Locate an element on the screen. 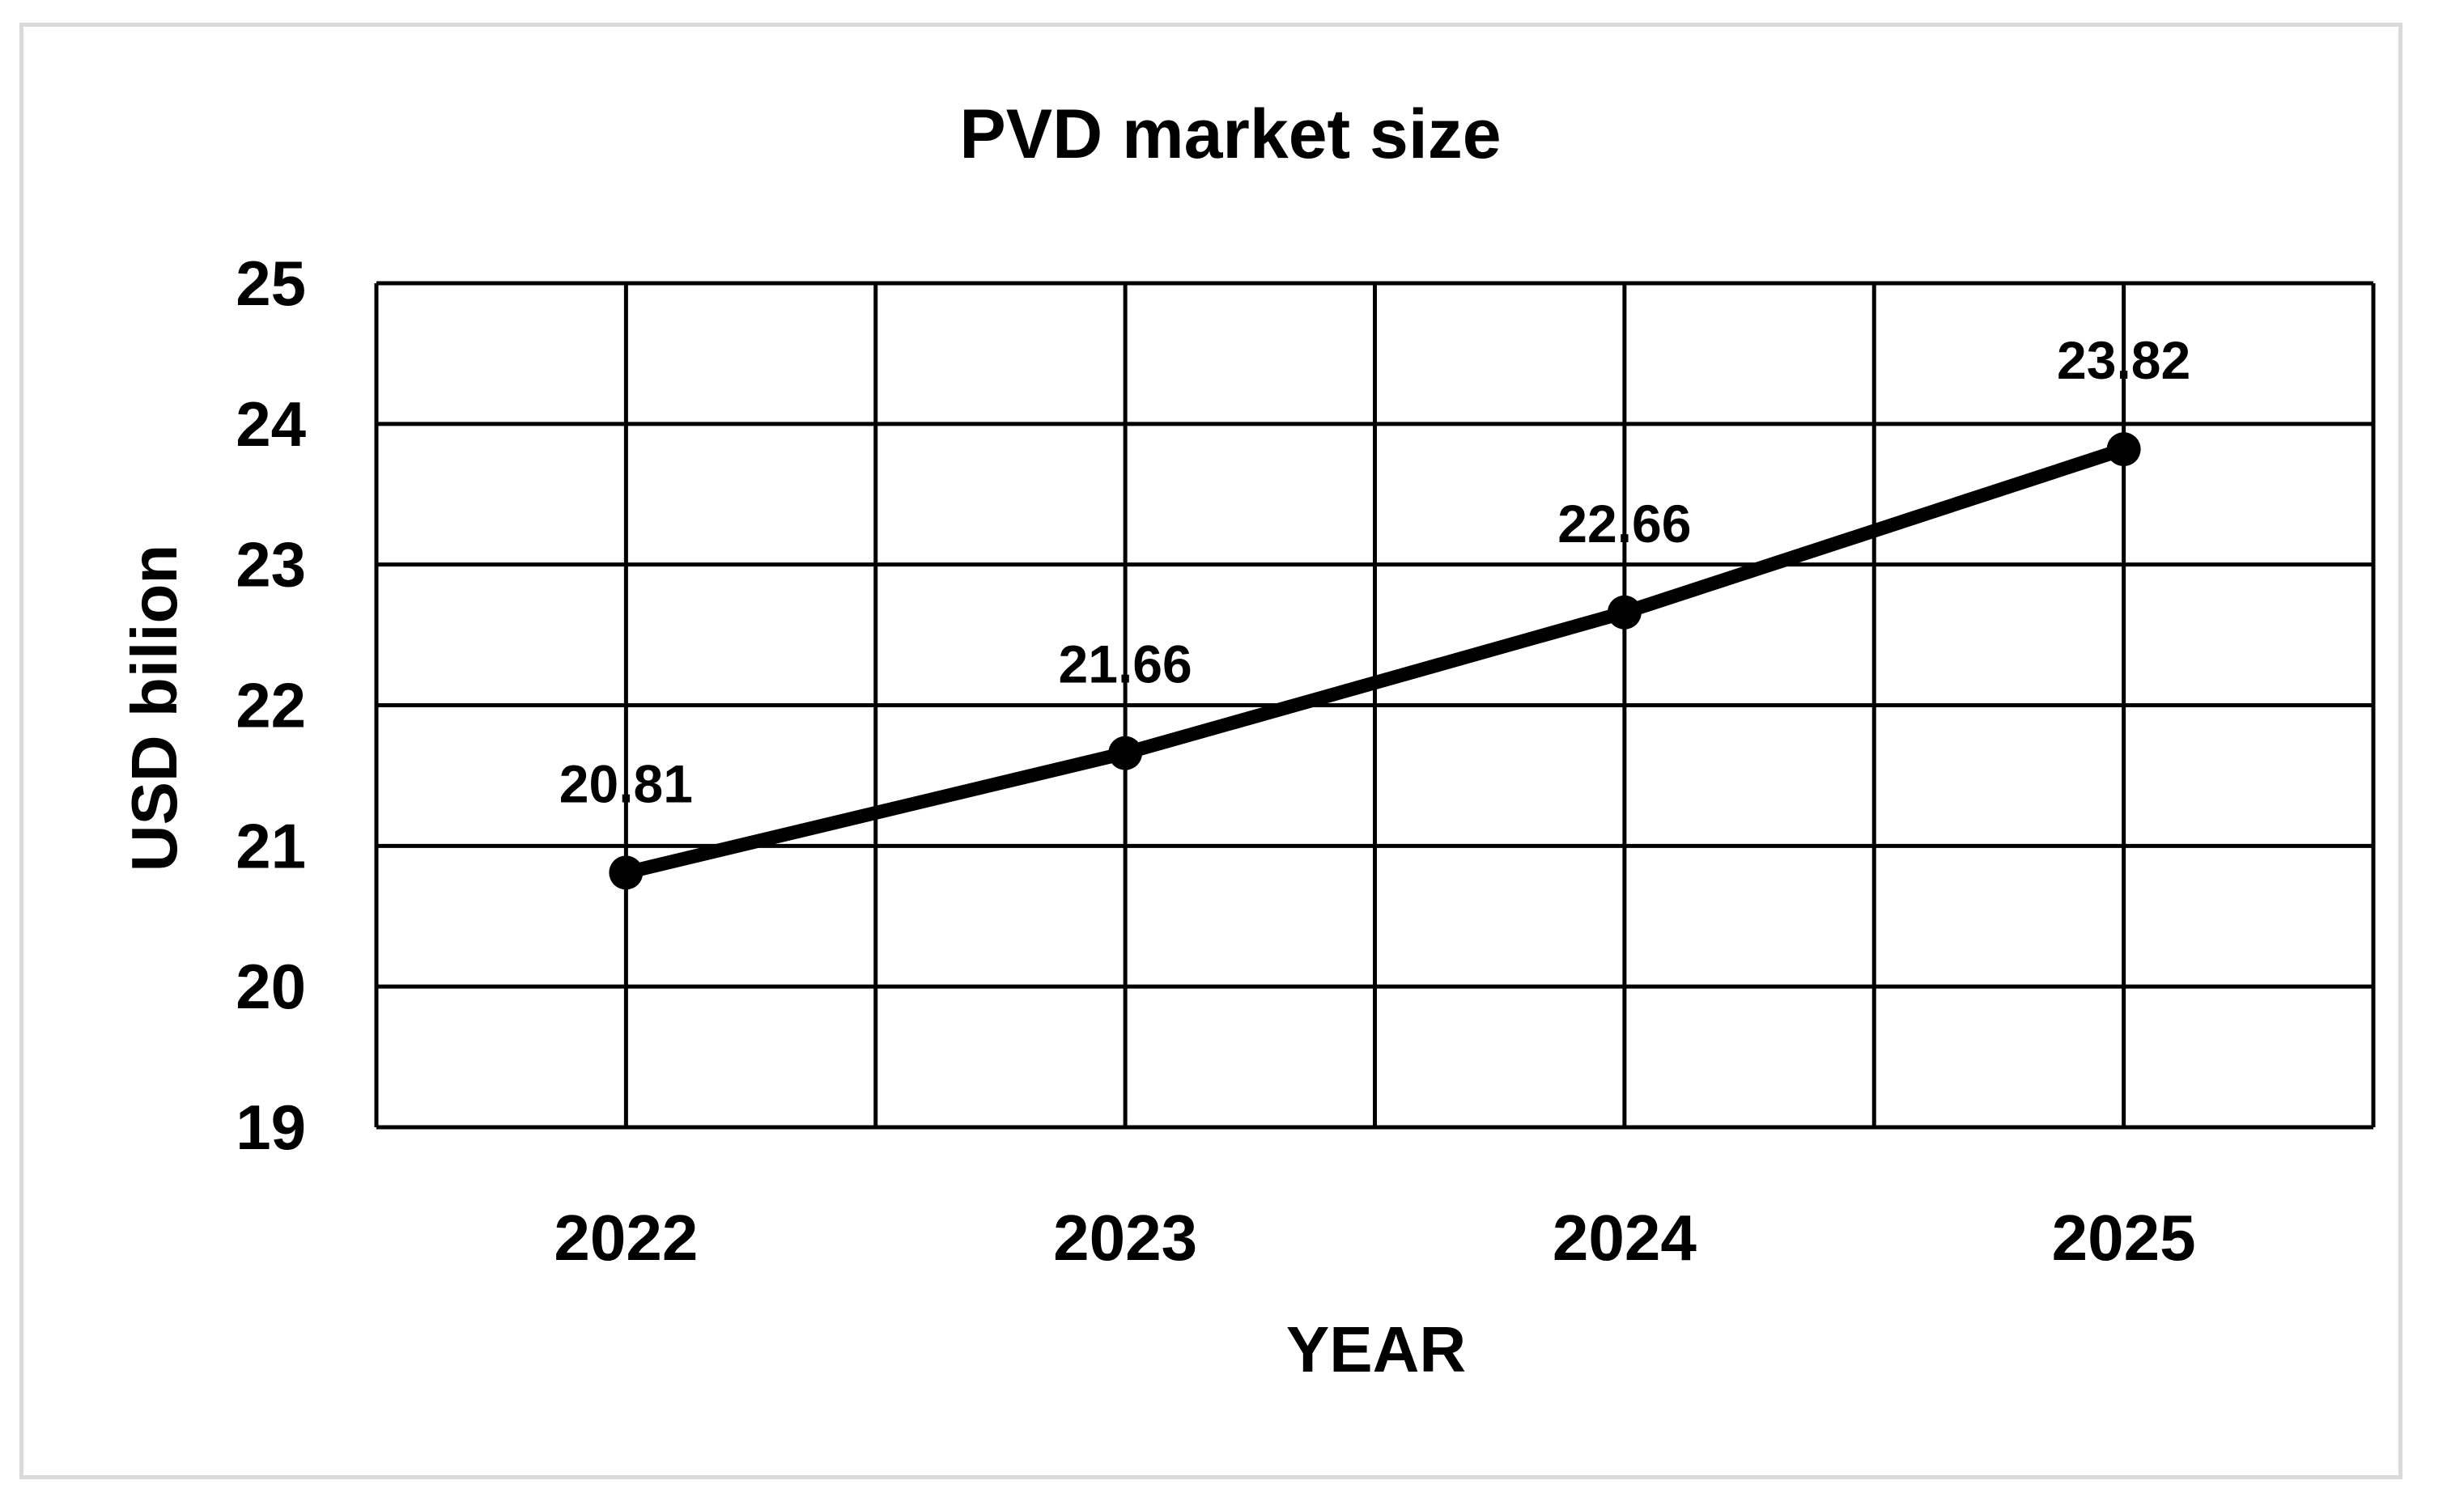  x-tick-label: 2025 is located at coordinates (2124, 1238).